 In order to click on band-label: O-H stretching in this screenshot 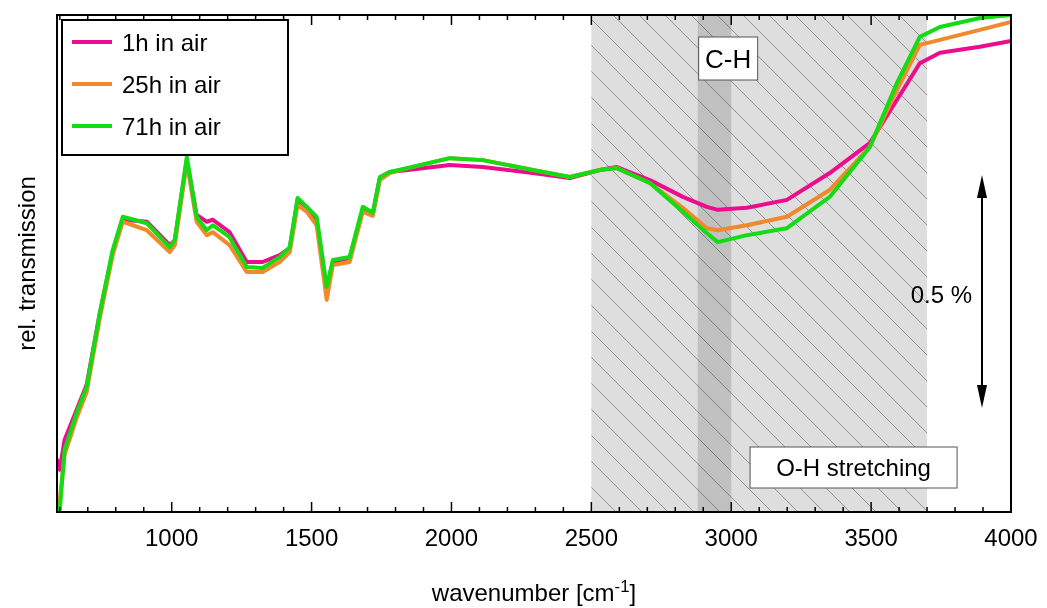, I will do `click(853, 467)`.